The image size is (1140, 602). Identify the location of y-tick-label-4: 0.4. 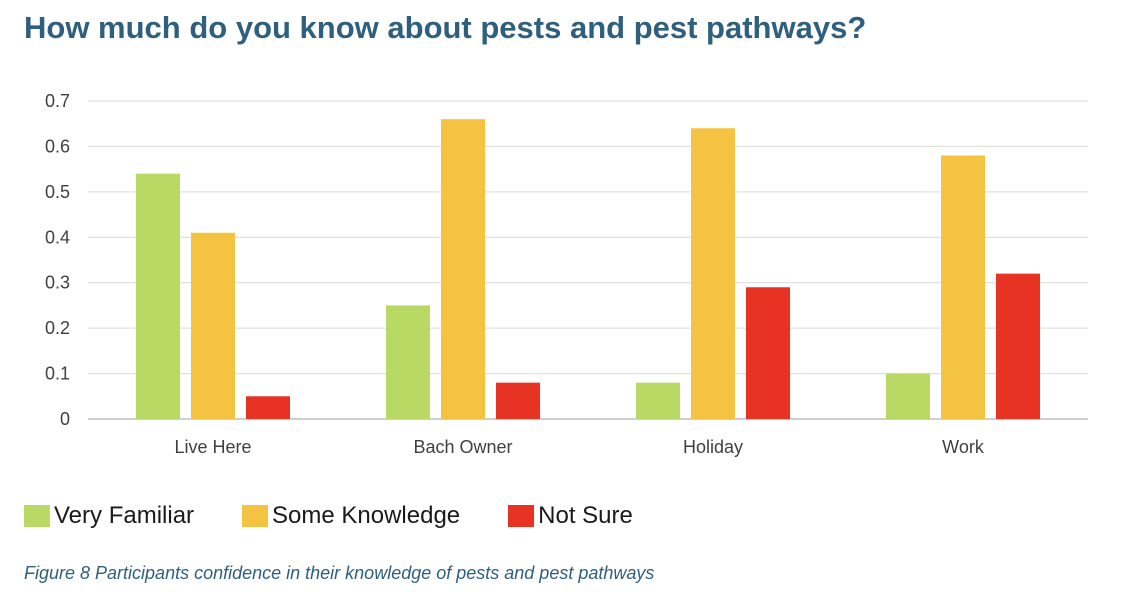
(57, 237).